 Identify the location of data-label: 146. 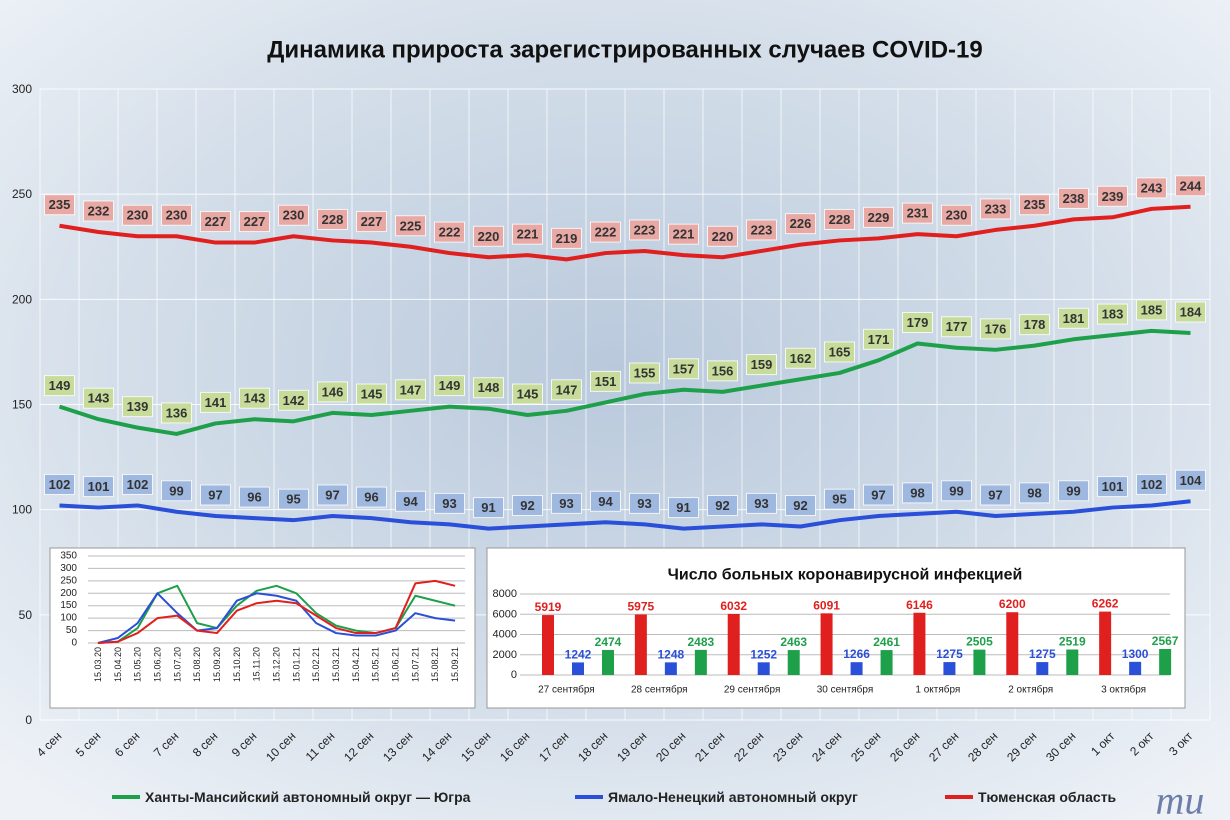
(333, 391).